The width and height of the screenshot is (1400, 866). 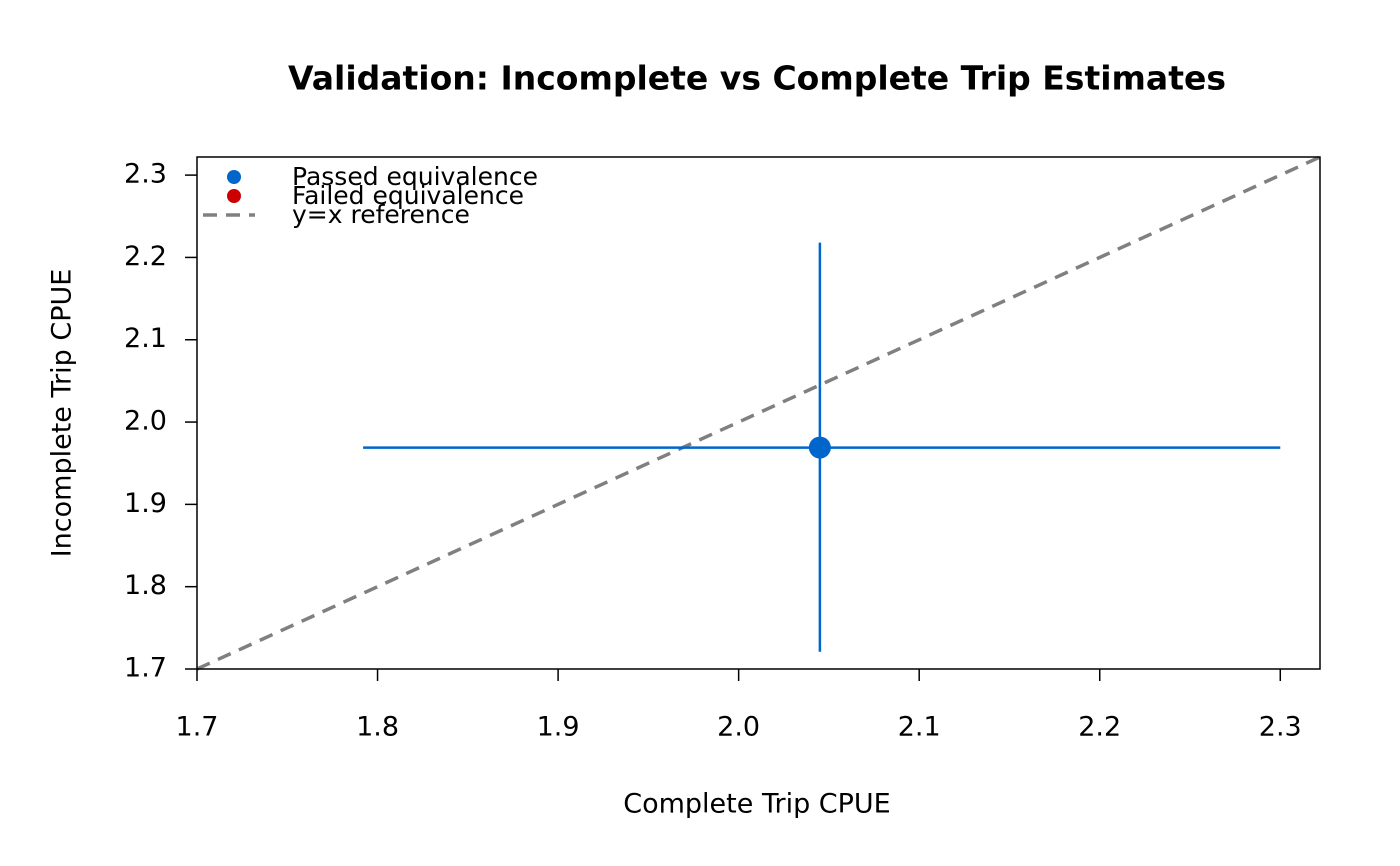 What do you see at coordinates (62, 413) in the screenshot?
I see `y-axis-title: Incomplete Trip CPUE` at bounding box center [62, 413].